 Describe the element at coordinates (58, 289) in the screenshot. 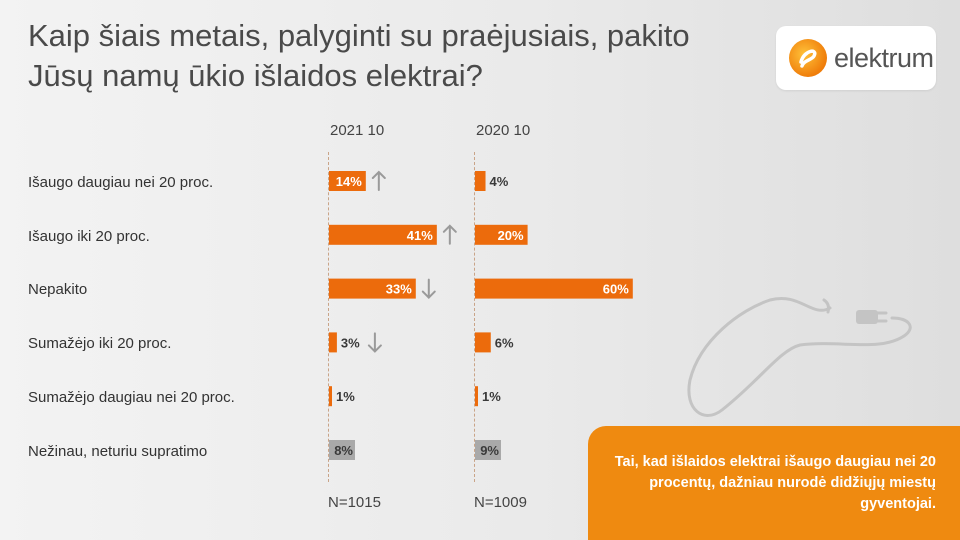

I see `category-label: Nepakito` at that location.